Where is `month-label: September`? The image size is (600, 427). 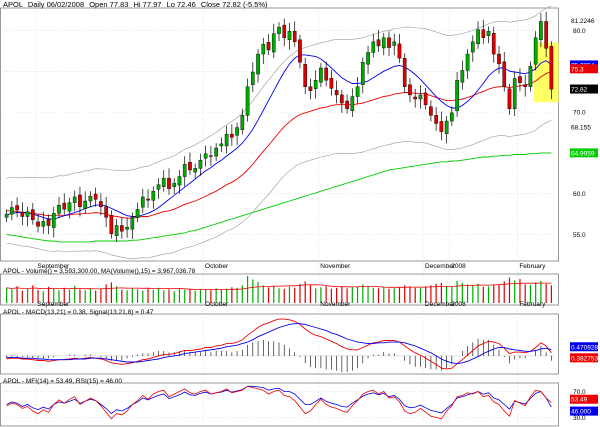
month-label: September is located at coordinates (53, 266).